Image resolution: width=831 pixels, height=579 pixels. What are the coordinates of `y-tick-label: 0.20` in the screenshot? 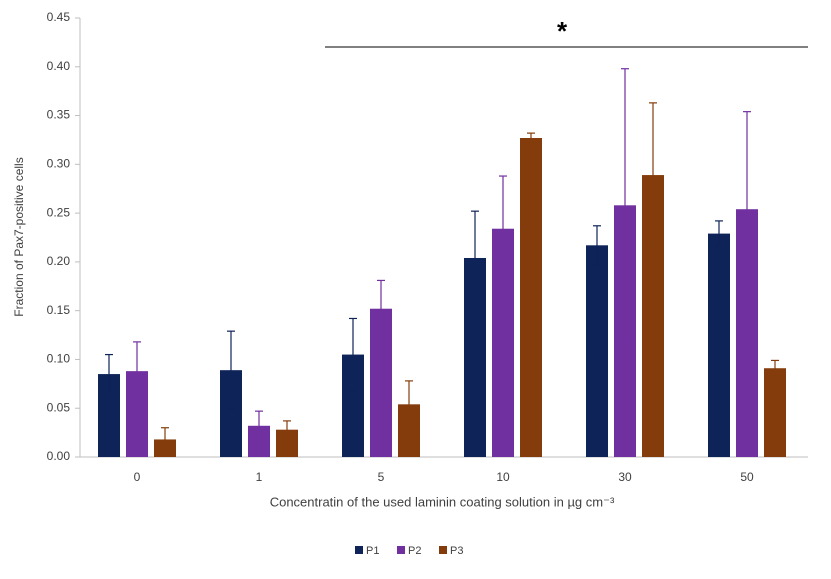 It's located at (59, 261).